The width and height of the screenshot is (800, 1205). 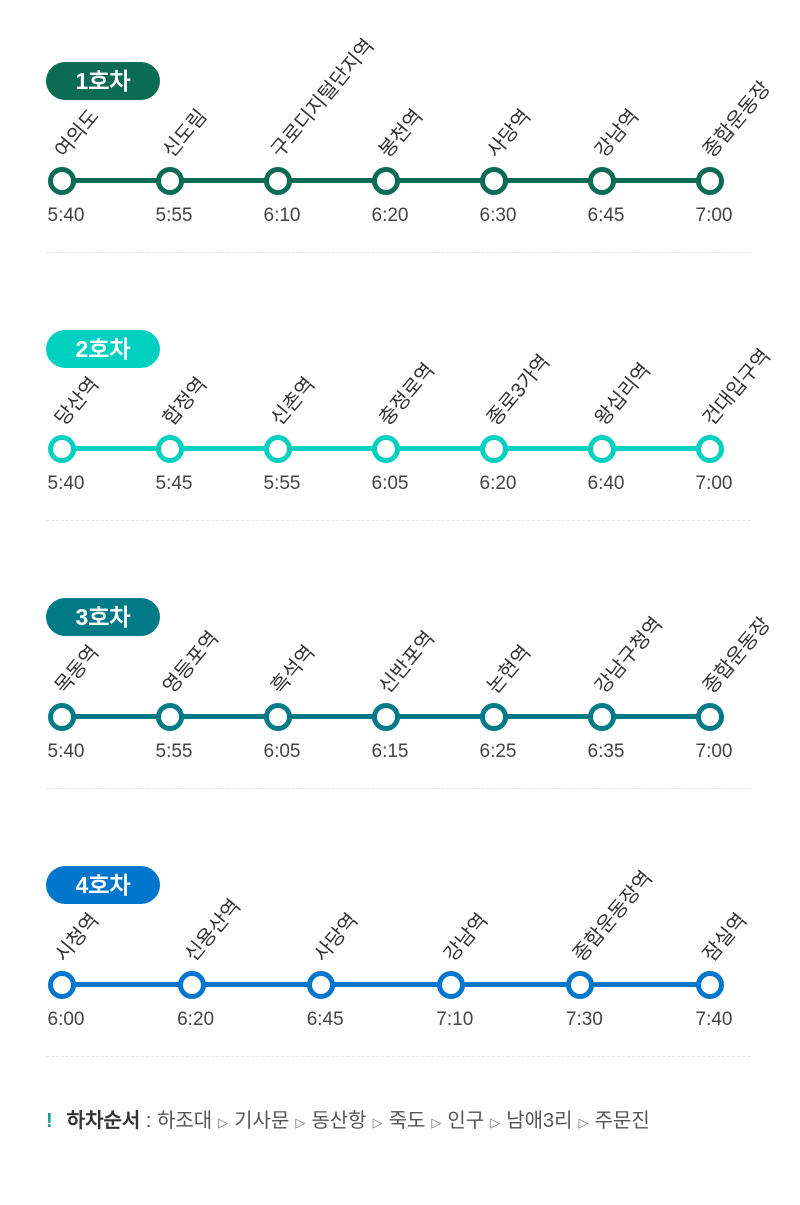 I want to click on stop-name: 시청역, so click(x=77, y=937).